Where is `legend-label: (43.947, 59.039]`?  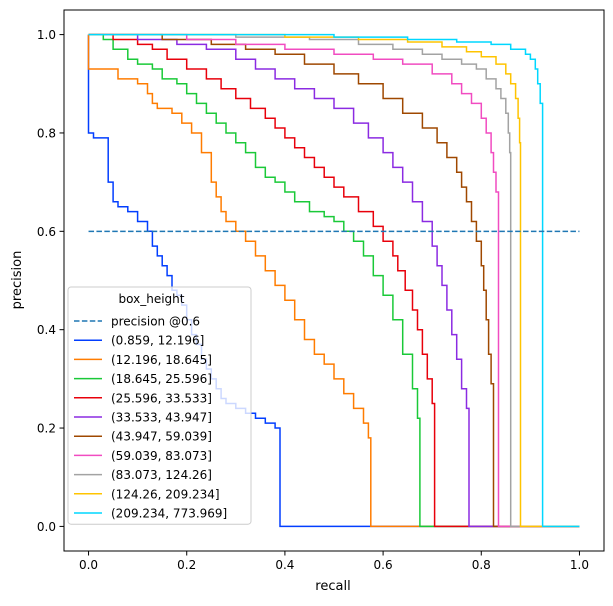
legend-label: (43.947, 59.039] is located at coordinates (161, 437).